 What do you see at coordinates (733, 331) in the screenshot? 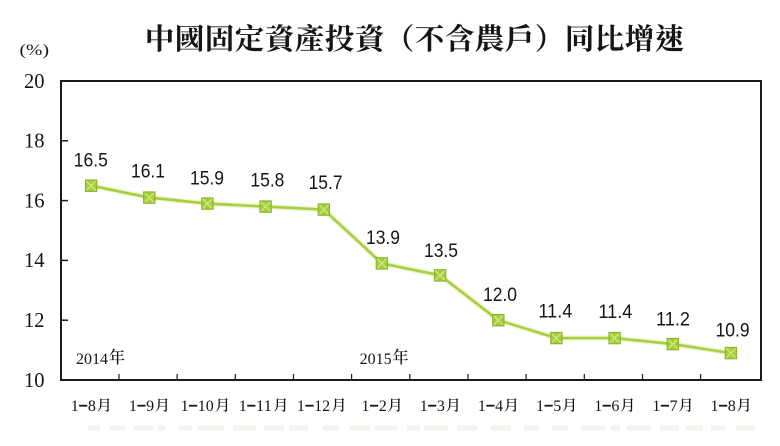
I see `svg-text: 10.9` at bounding box center [733, 331].